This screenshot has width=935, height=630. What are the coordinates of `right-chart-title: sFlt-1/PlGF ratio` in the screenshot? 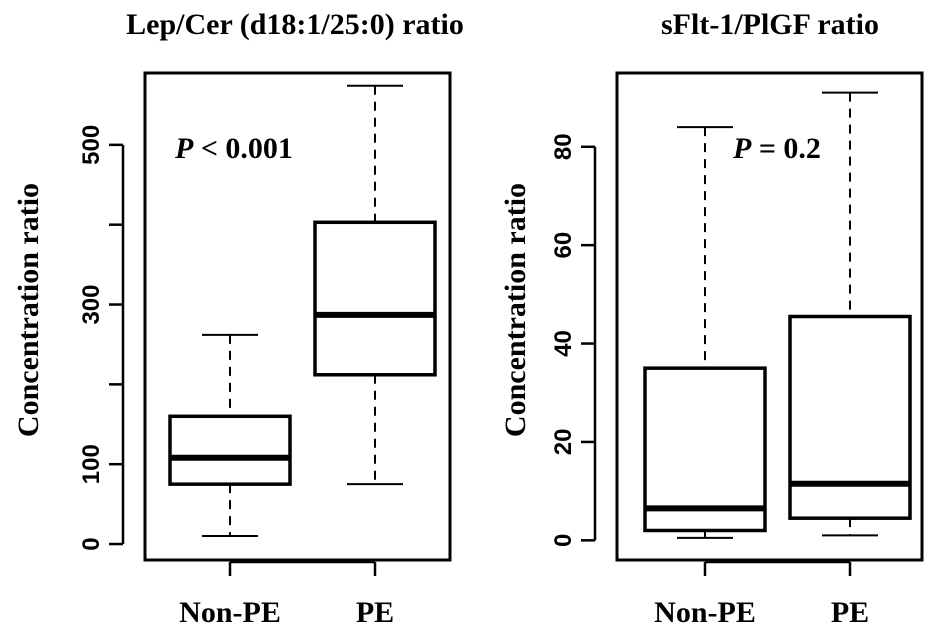 It's located at (770, 24).